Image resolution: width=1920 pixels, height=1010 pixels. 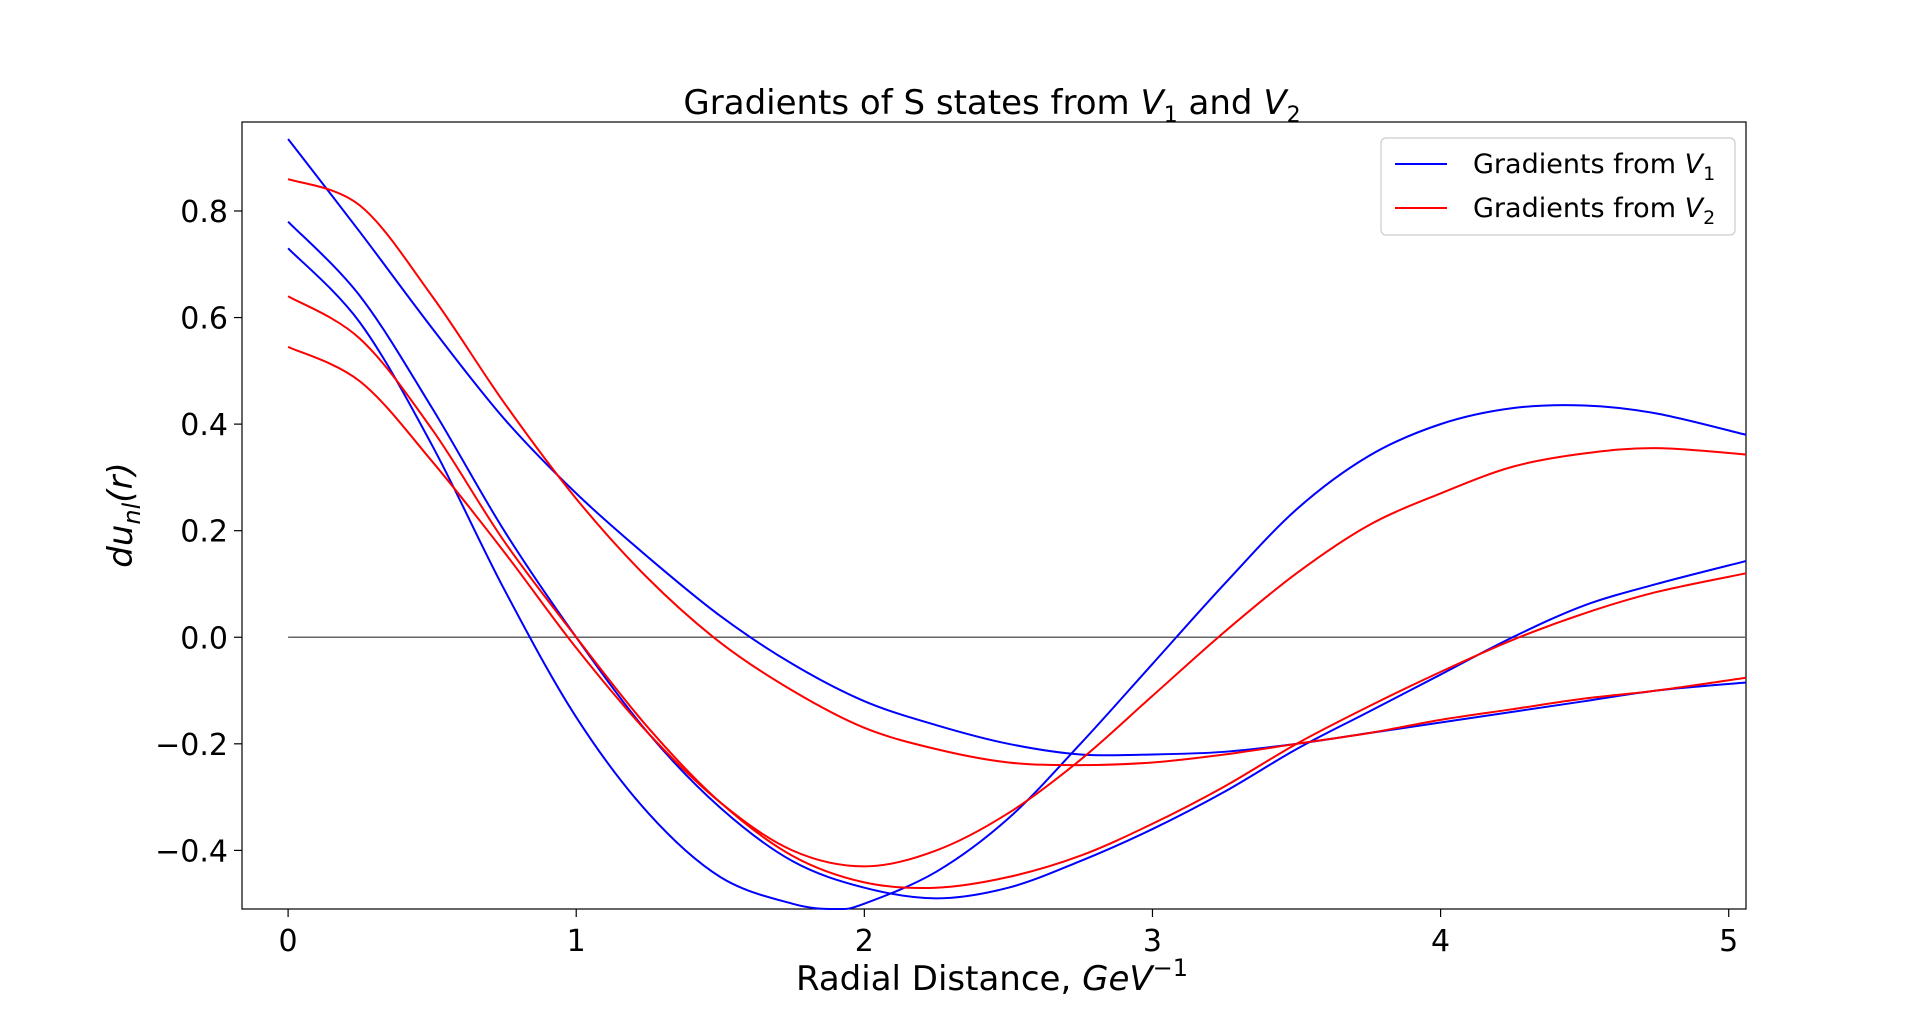 I want to click on x-tick-label: 3, so click(x=1152, y=941).